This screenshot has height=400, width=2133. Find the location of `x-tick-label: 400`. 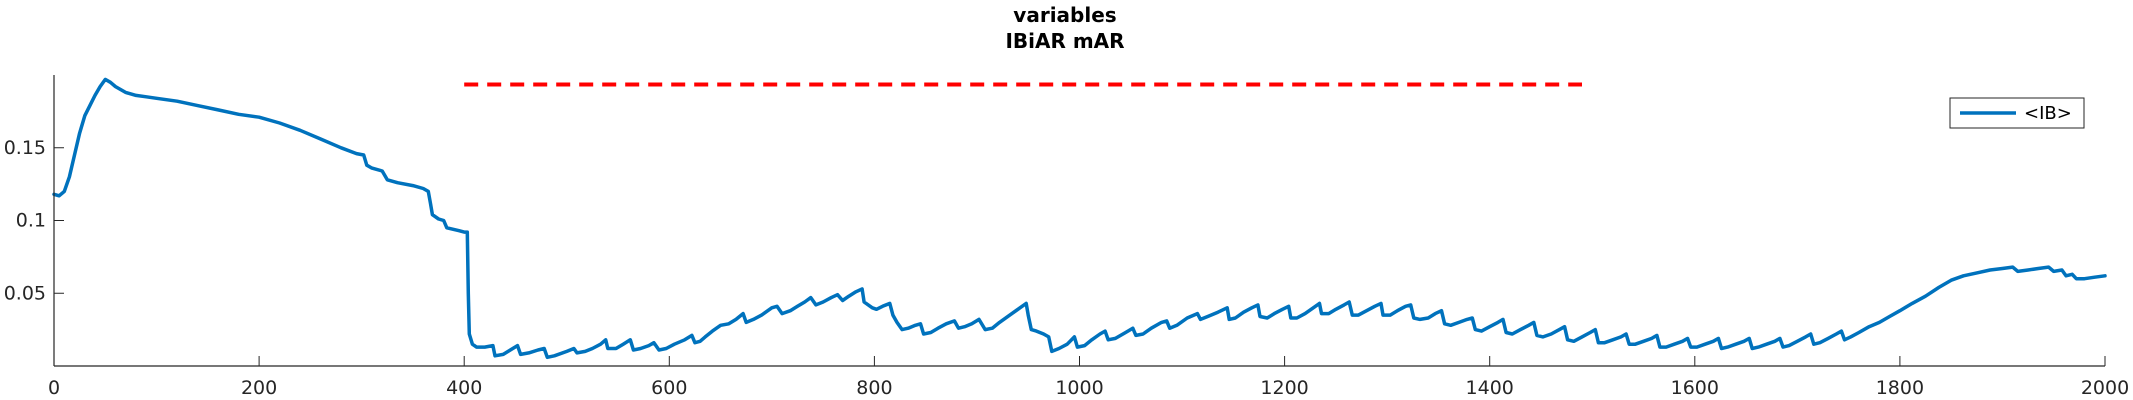

x-tick-label: 400 is located at coordinates (464, 388).